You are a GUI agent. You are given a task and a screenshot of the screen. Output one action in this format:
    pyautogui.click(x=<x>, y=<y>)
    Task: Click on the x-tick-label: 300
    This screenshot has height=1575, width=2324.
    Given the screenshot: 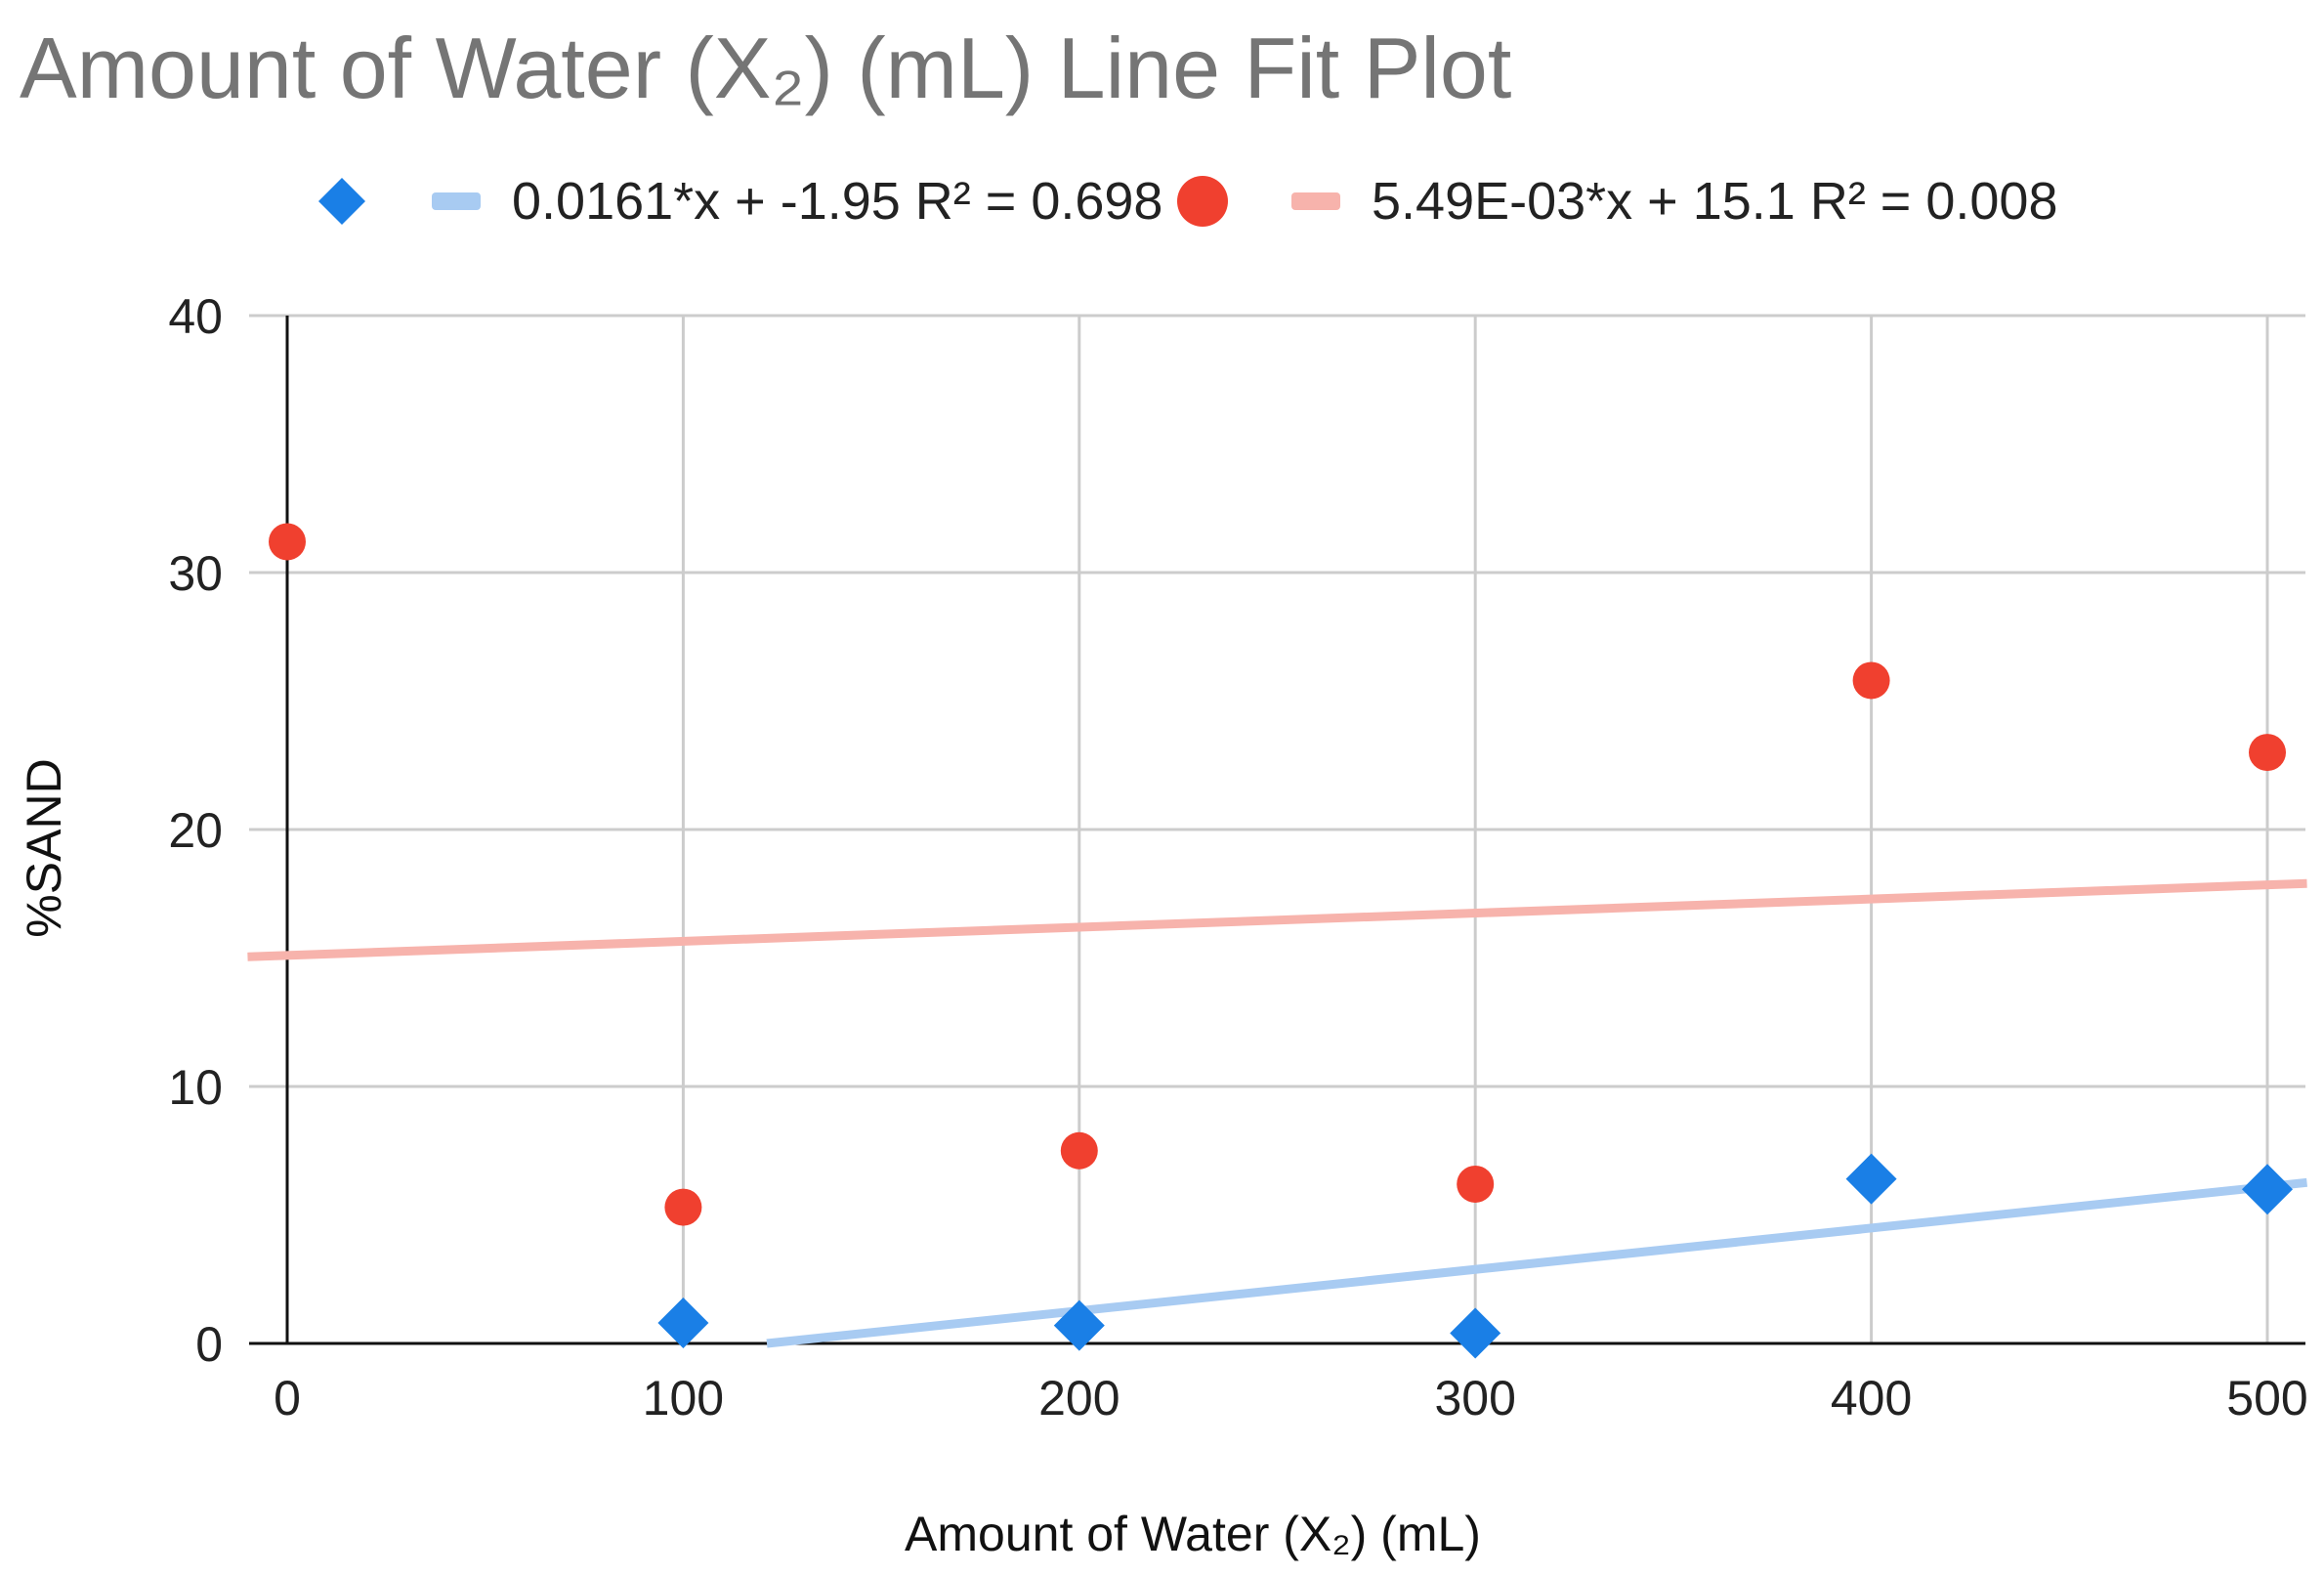 What is the action you would take?
    pyautogui.click(x=1474, y=1398)
    